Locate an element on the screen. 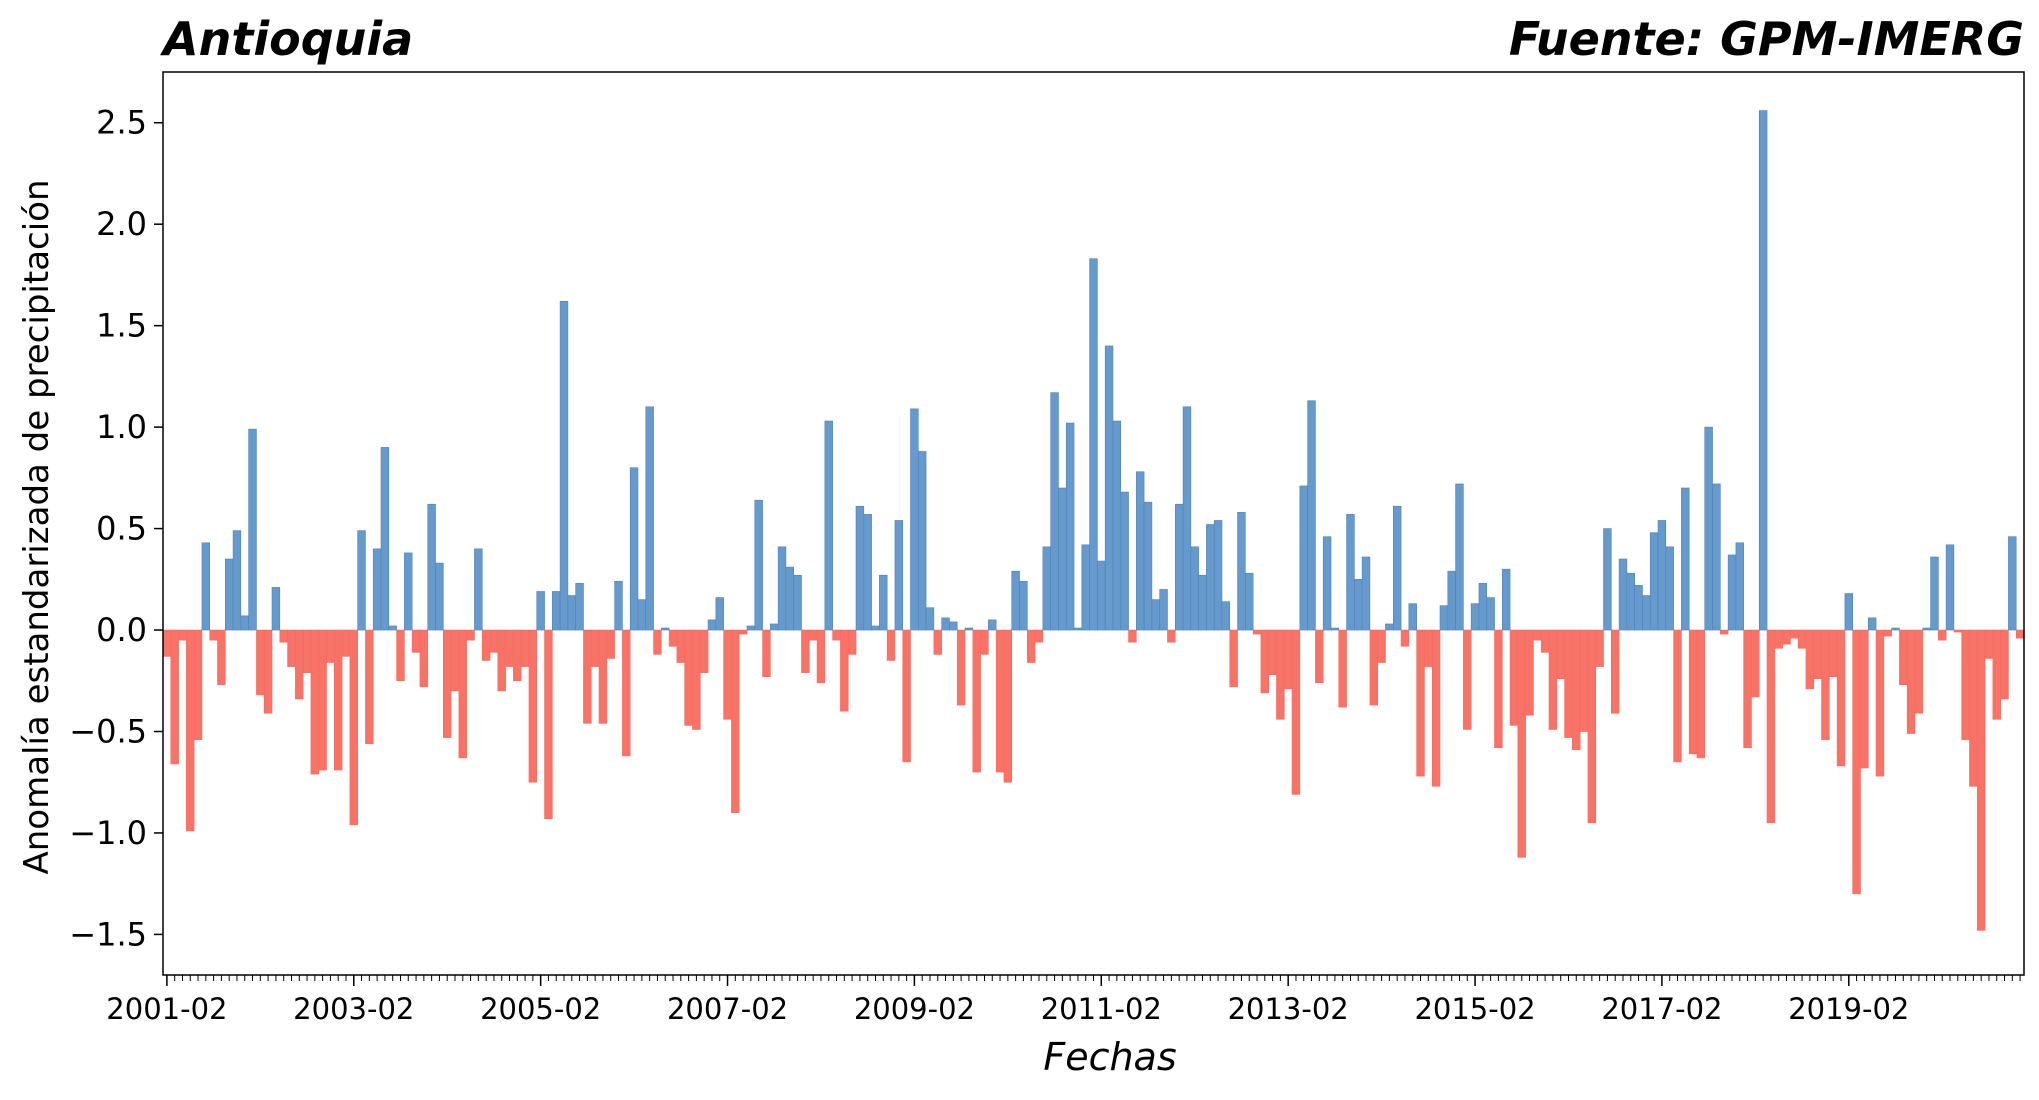  x-tick-label: 2017-02 is located at coordinates (1661, 1009).